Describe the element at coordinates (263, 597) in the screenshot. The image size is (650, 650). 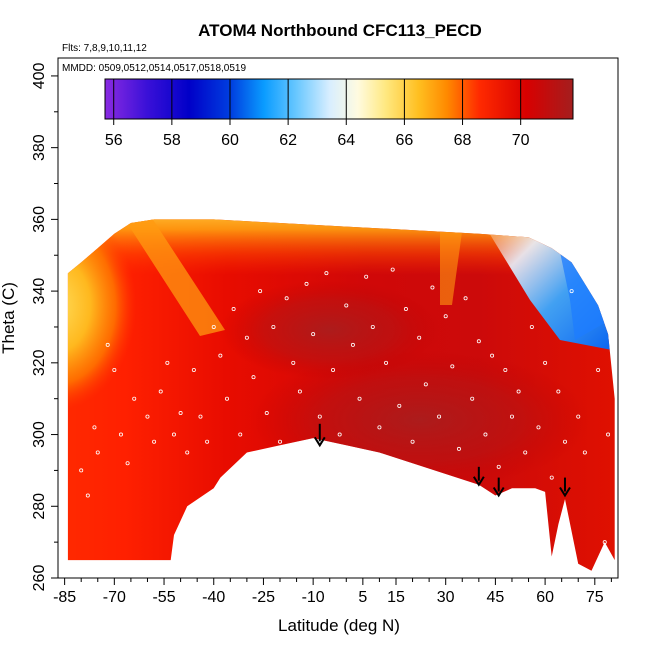
I see `x-tick-label: -25` at that location.